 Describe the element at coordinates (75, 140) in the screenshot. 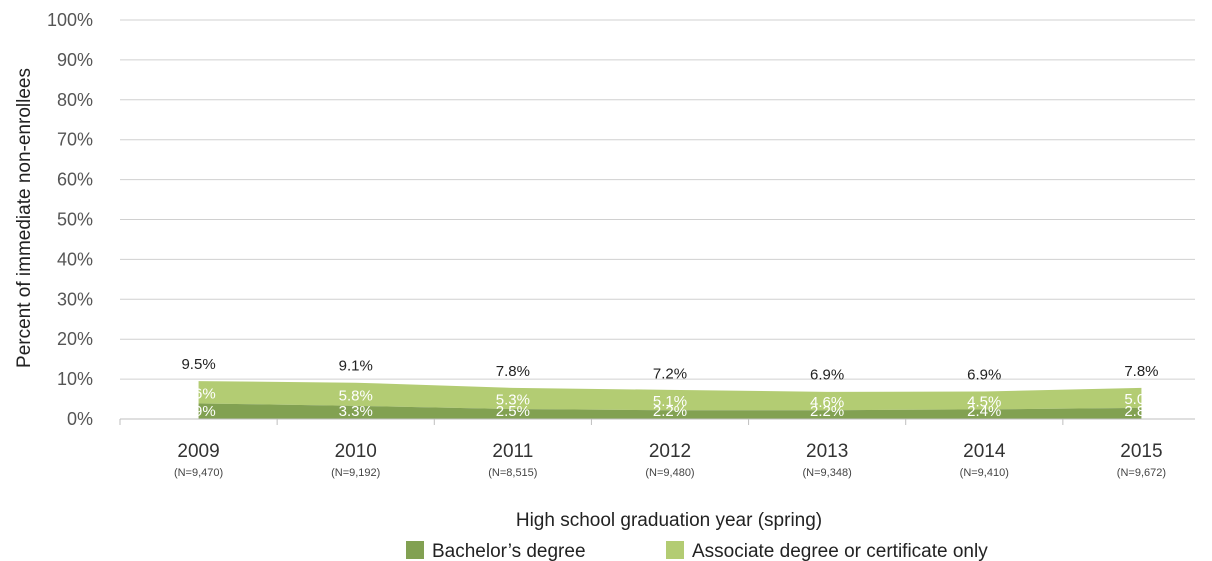

I see `y-tick-label: 70%` at that location.